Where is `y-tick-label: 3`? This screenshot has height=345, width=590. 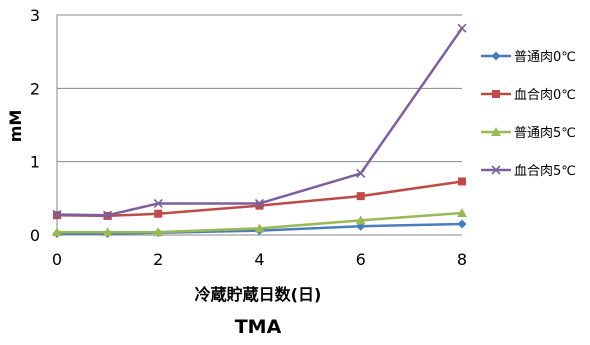 y-tick-label: 3 is located at coordinates (35, 15).